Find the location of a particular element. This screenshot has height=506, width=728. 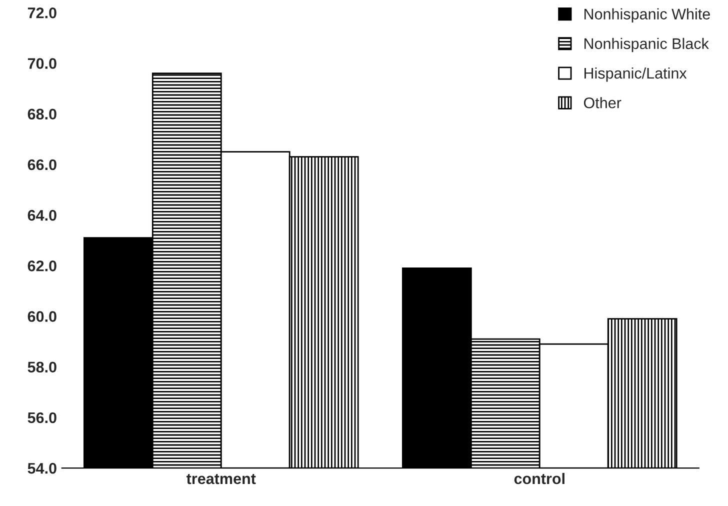

y-tick-label: 58.0 is located at coordinates (42, 367).